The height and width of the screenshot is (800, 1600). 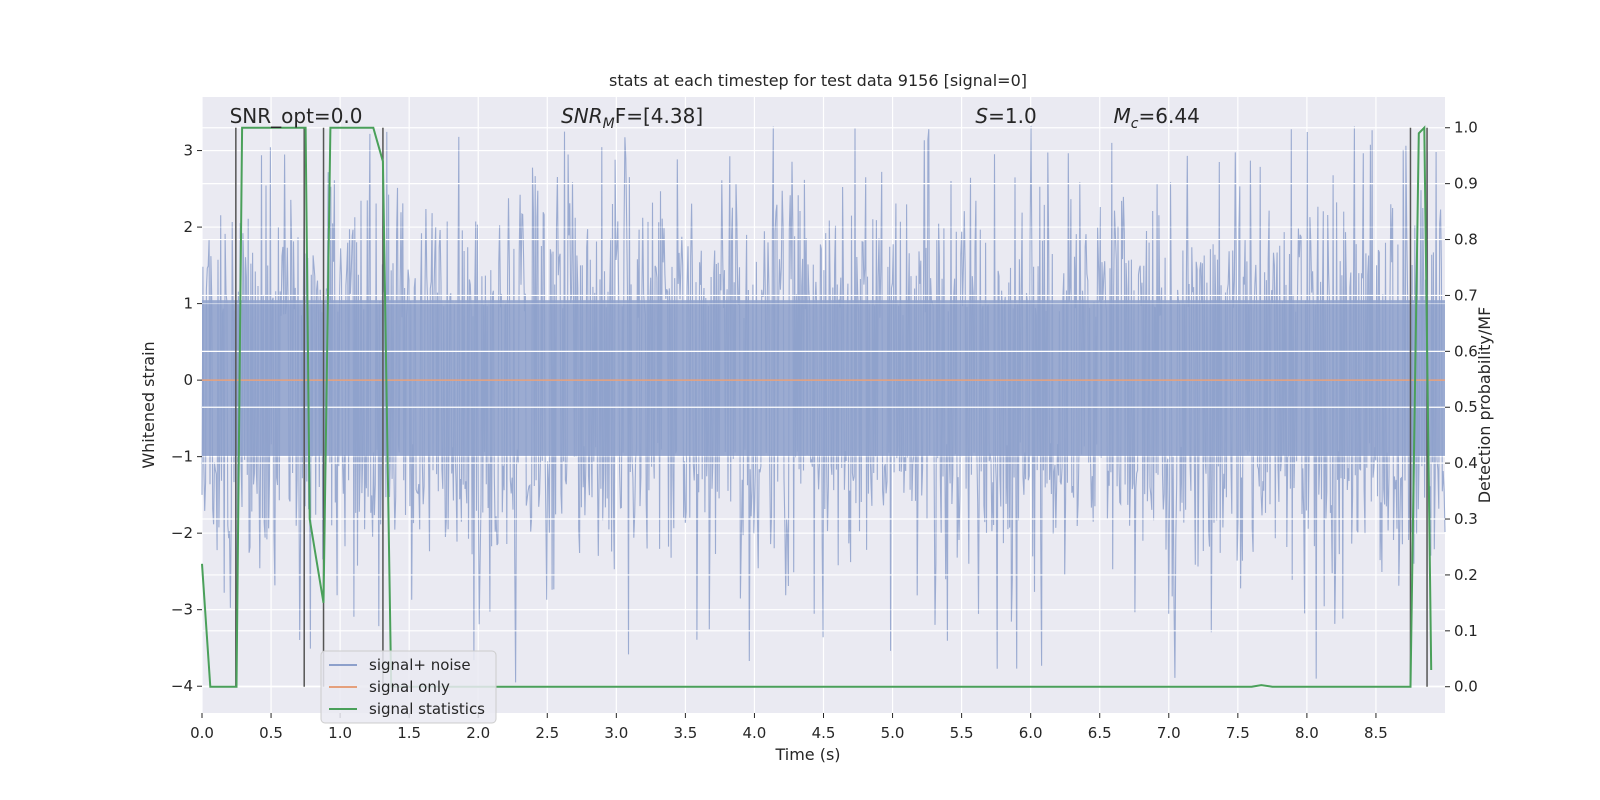 What do you see at coordinates (1466, 687) in the screenshot?
I see `y2-tick-label: 0.0` at bounding box center [1466, 687].